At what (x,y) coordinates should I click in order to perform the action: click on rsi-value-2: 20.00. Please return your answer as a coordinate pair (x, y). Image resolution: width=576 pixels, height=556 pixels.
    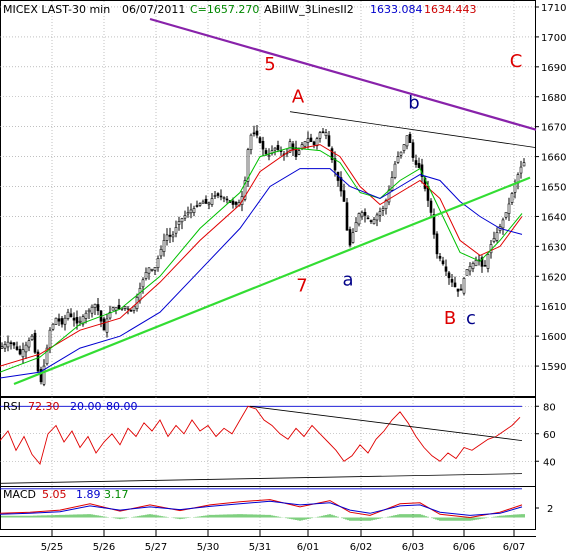
    Looking at the image, I should click on (86, 406).